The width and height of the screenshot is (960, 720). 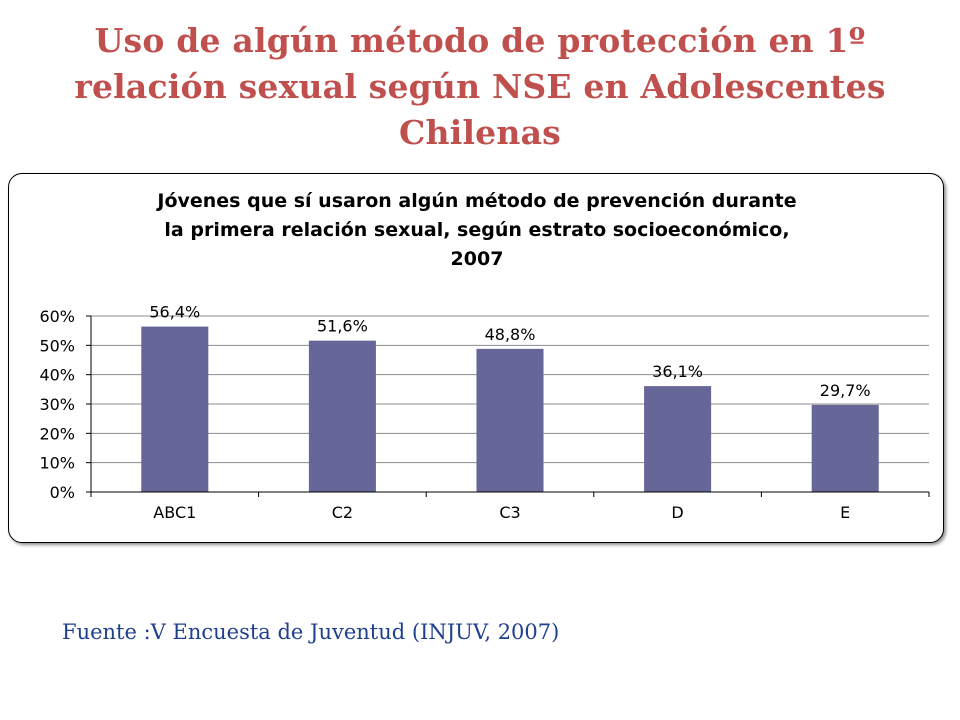 I want to click on y-tick-label: 0%, so click(x=62, y=492).